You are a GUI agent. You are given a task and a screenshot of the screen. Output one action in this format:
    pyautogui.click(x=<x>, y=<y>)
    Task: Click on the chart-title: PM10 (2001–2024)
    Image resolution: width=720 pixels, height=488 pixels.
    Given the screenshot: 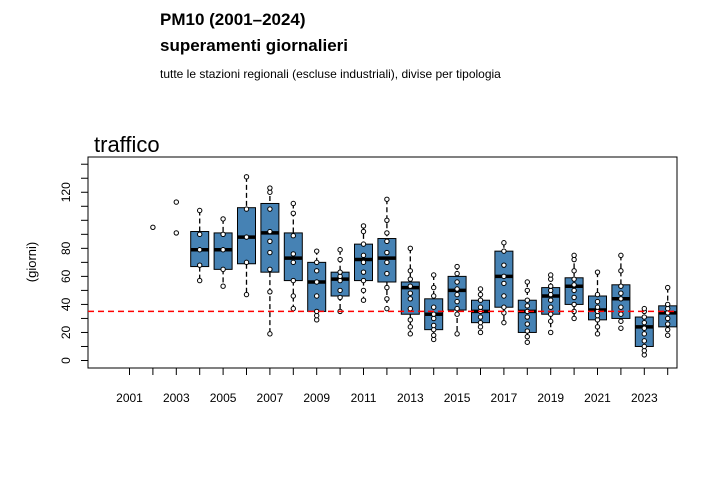 What is the action you would take?
    pyautogui.click(x=233, y=19)
    